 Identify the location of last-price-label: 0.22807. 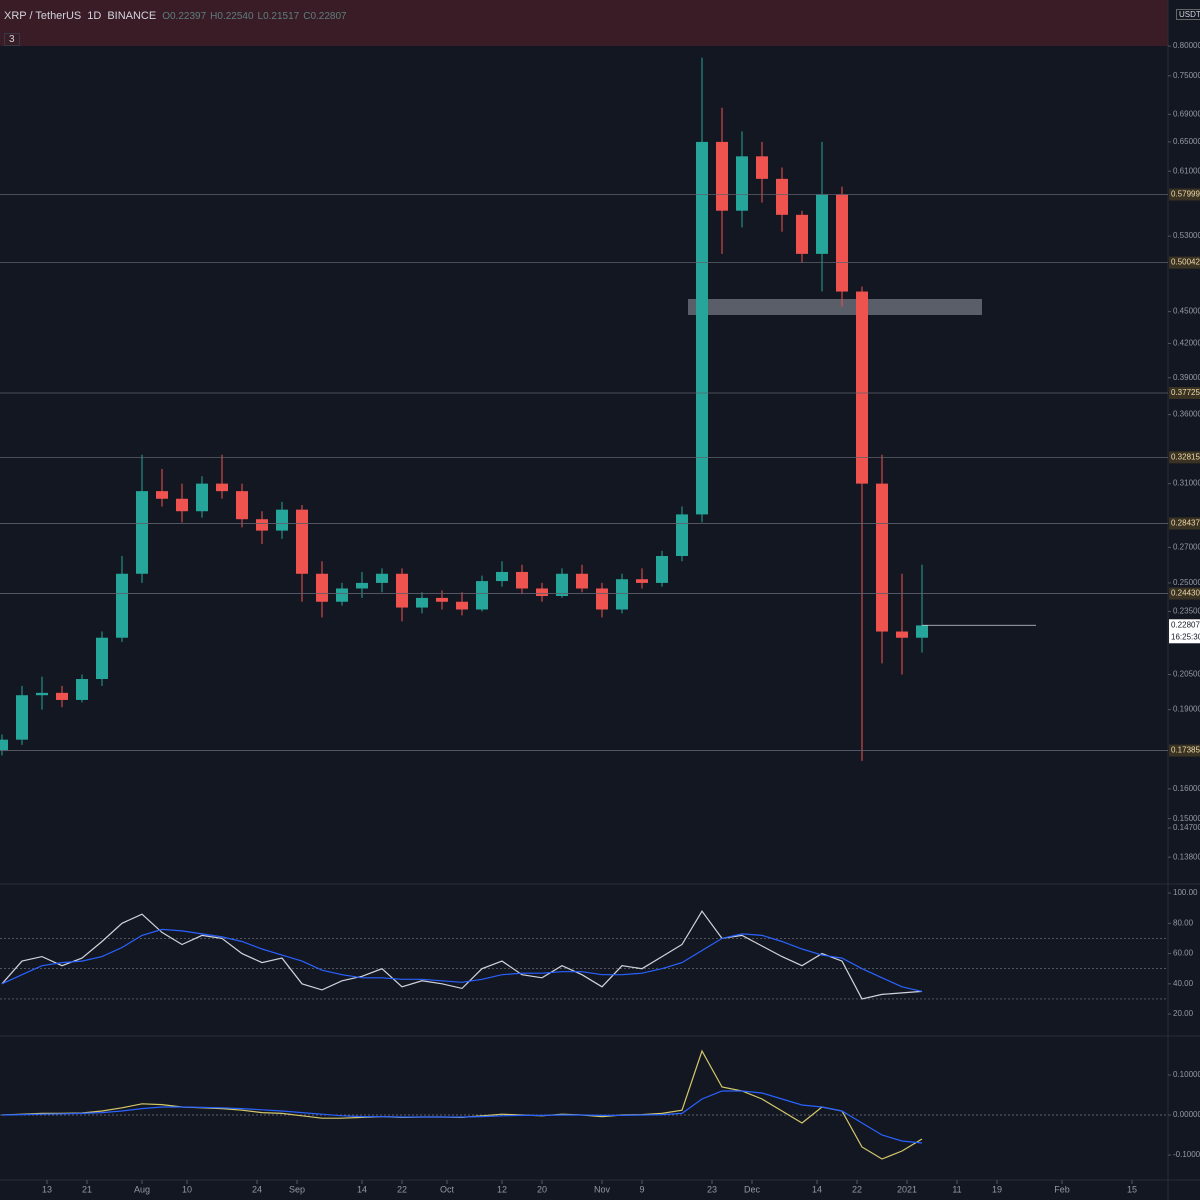
(1185, 624).